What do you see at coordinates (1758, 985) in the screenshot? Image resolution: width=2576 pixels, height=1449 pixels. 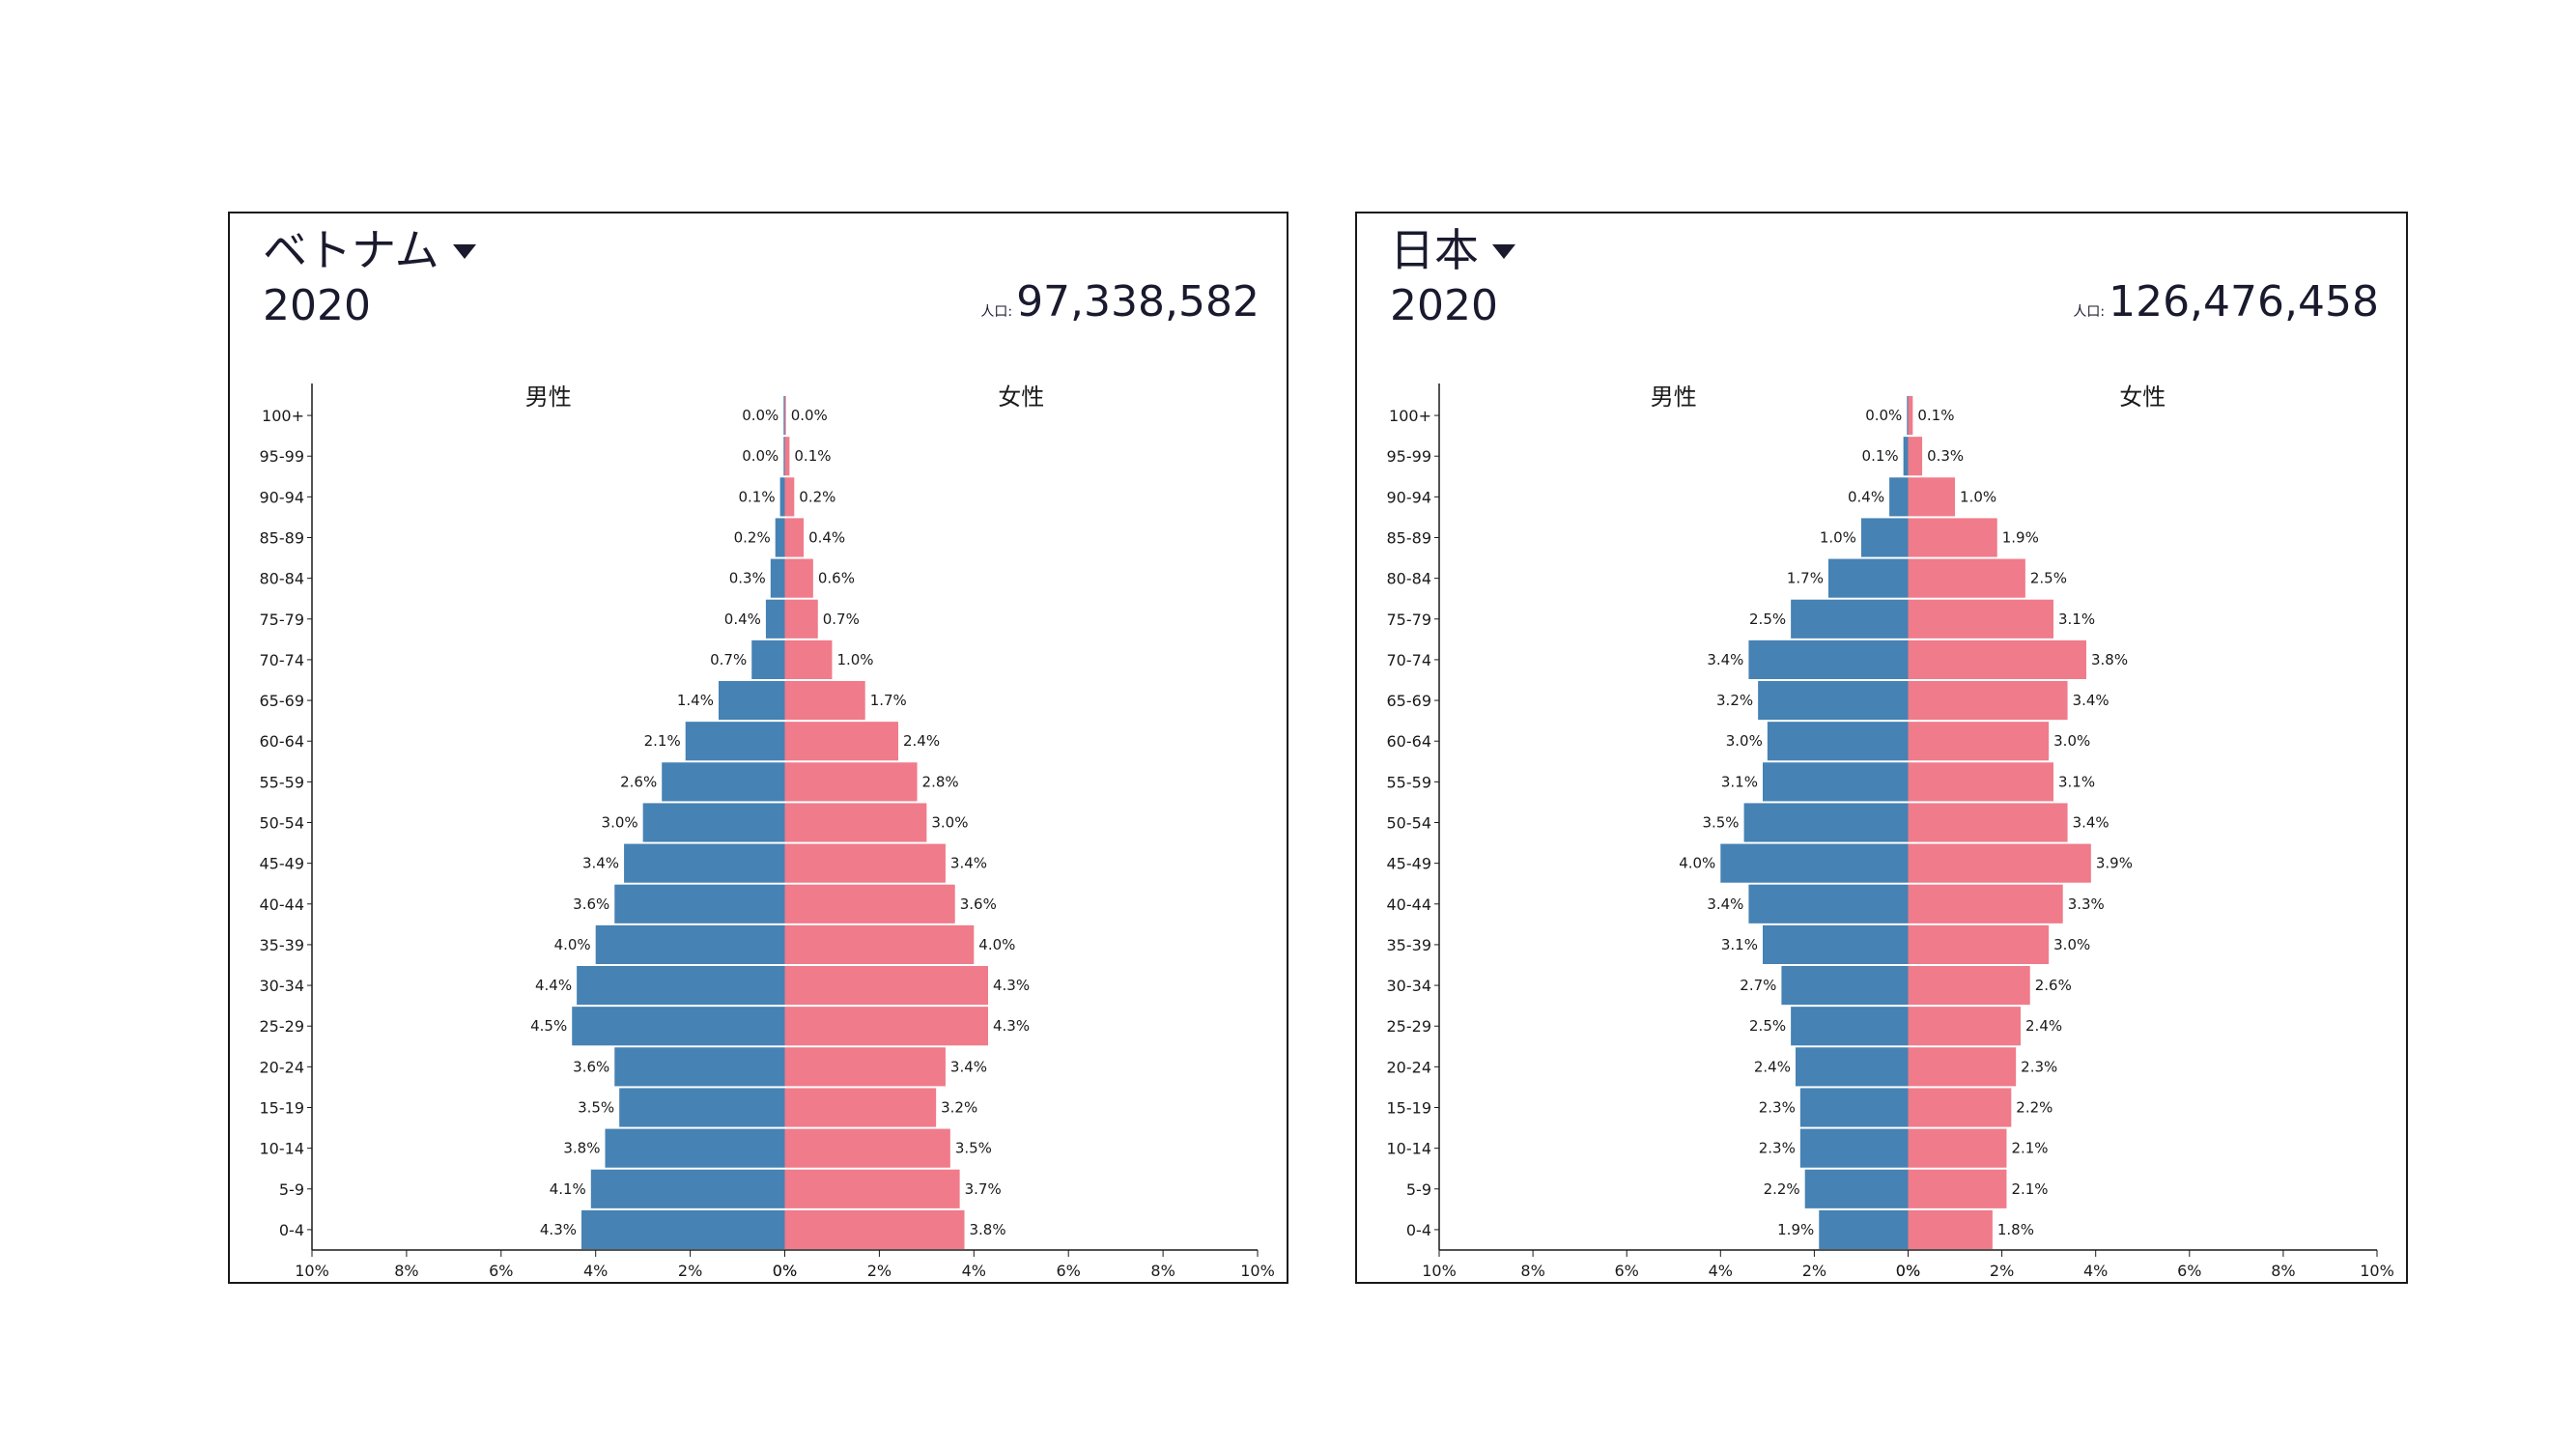 I see `male-value-label: 2.7%` at bounding box center [1758, 985].